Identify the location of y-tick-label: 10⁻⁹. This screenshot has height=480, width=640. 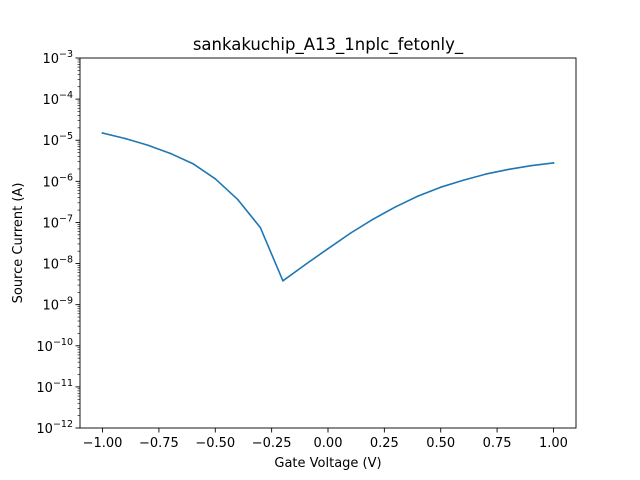
(57, 305).